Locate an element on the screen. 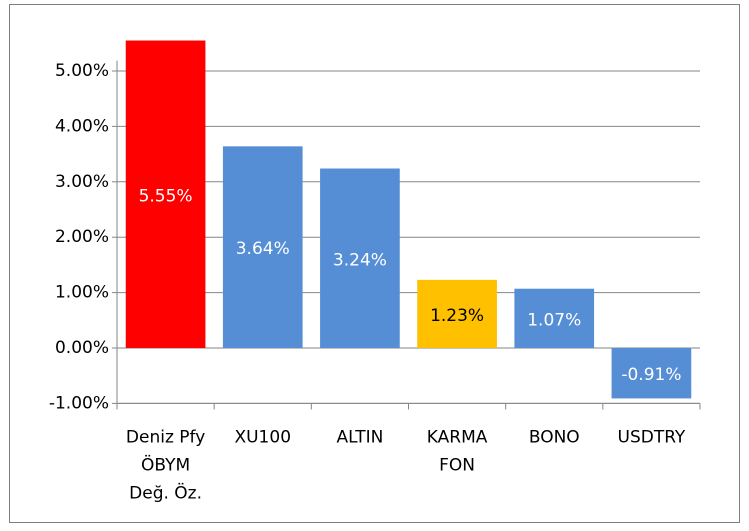 This screenshot has height=531, width=749. x-tick-label: KARMA FON is located at coordinates (457, 451).